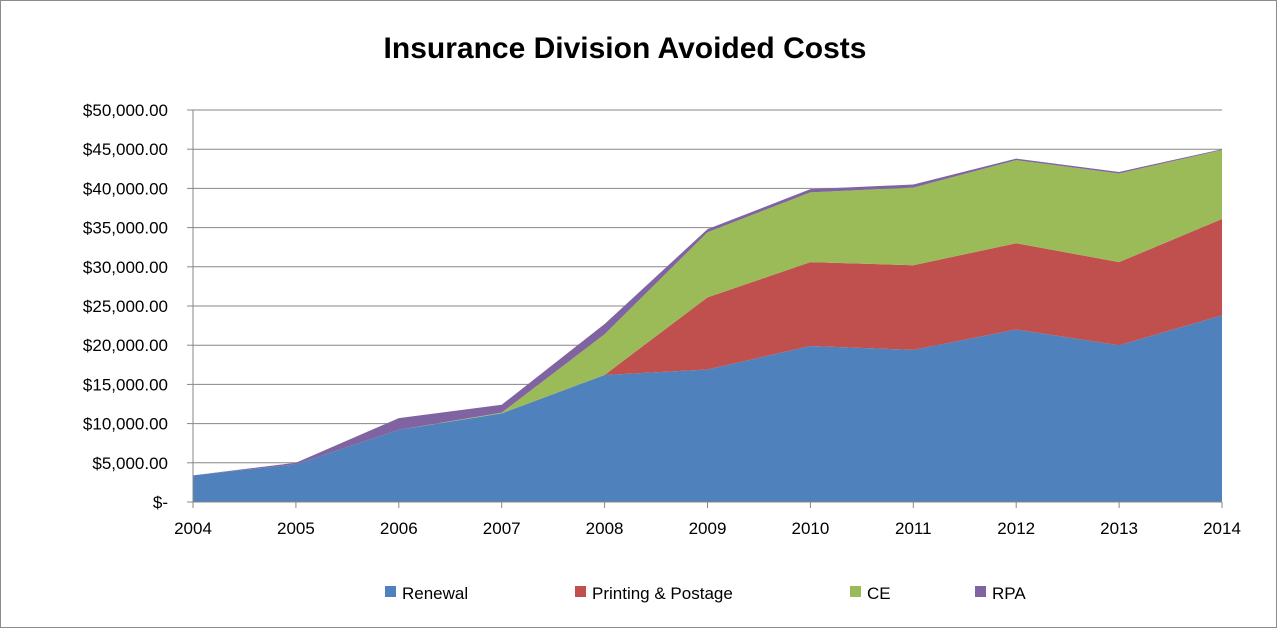 This screenshot has width=1277, height=628. Describe the element at coordinates (913, 528) in the screenshot. I see `x-tick-label: 2011` at that location.